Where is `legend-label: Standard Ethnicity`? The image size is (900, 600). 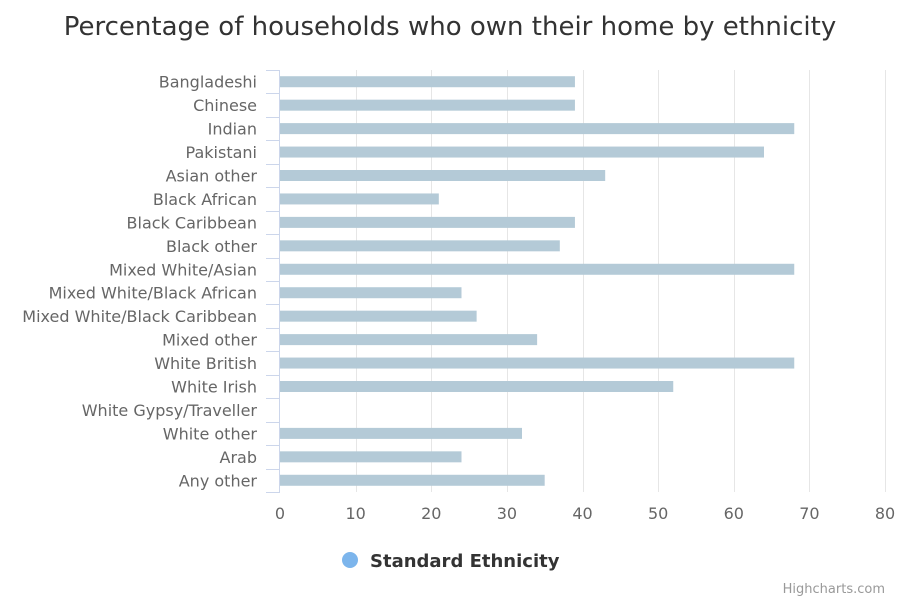 legend-label: Standard Ethnicity is located at coordinates (465, 561).